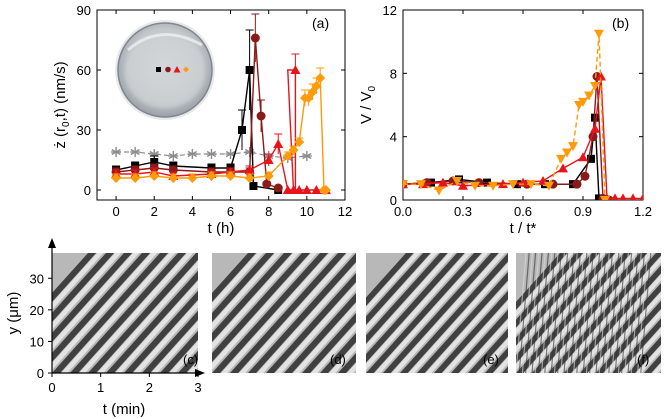 This screenshot has width=664, height=419. I want to click on kymograph-d, so click(284, 313).